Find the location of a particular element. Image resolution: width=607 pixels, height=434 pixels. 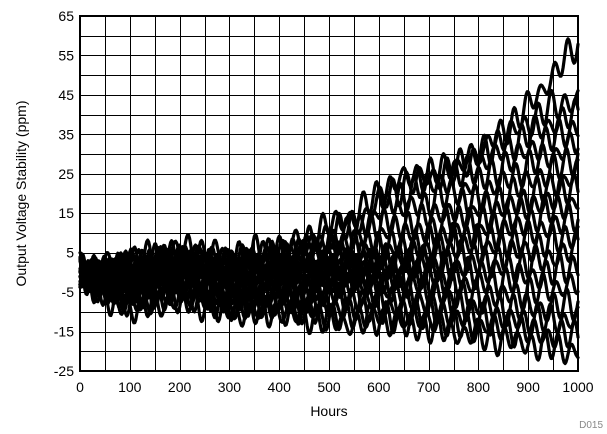

y-tick-label: 5 is located at coordinates (70, 253).